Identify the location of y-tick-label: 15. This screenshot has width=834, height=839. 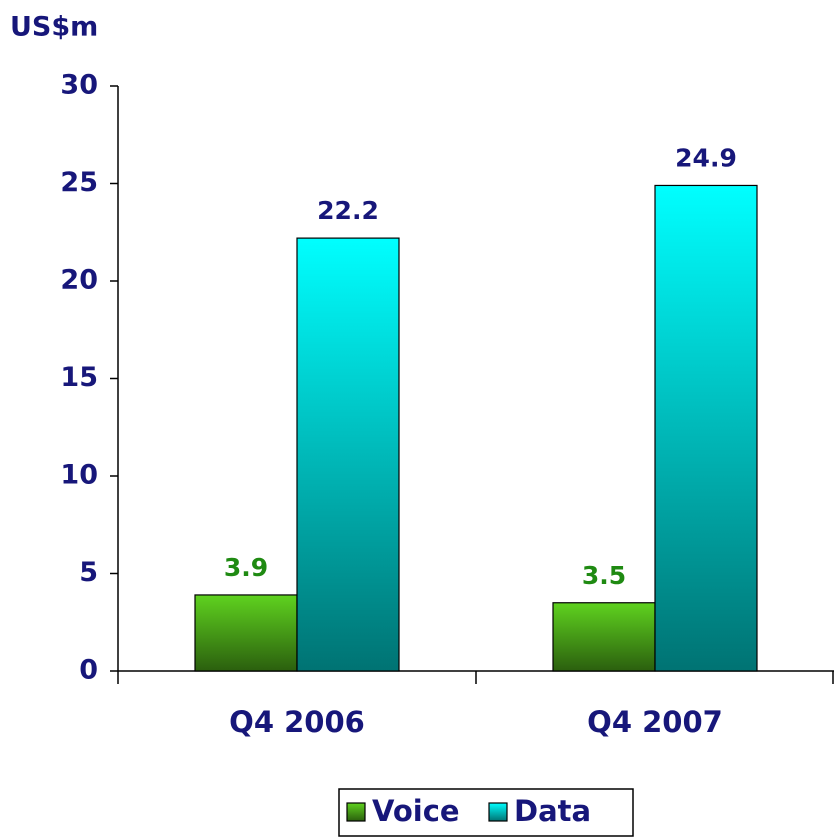
(79, 377).